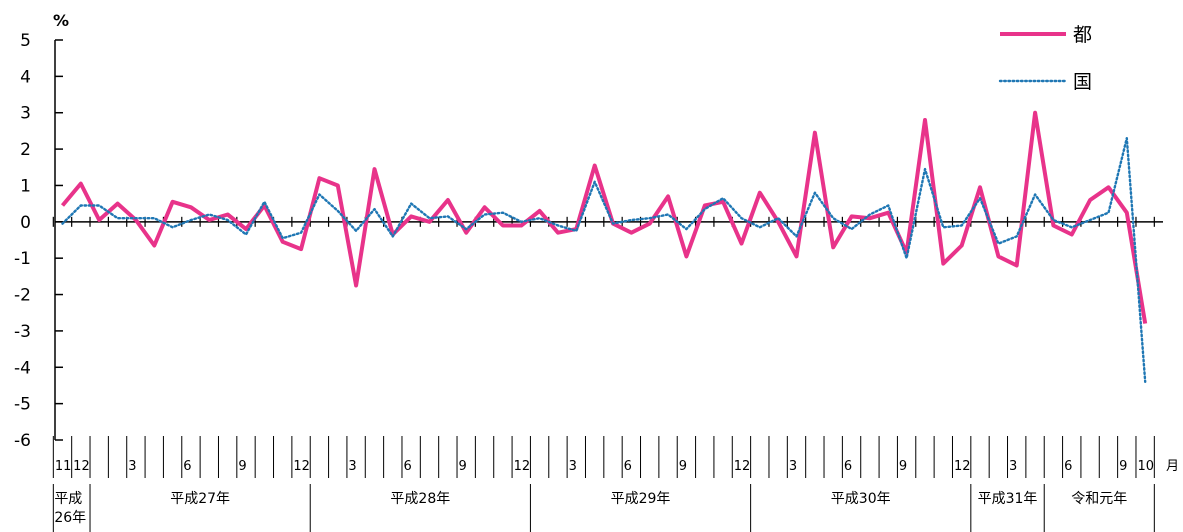 The width and height of the screenshot is (1183, 532). What do you see at coordinates (200, 499) in the screenshot?
I see `year-label: 平成27年` at bounding box center [200, 499].